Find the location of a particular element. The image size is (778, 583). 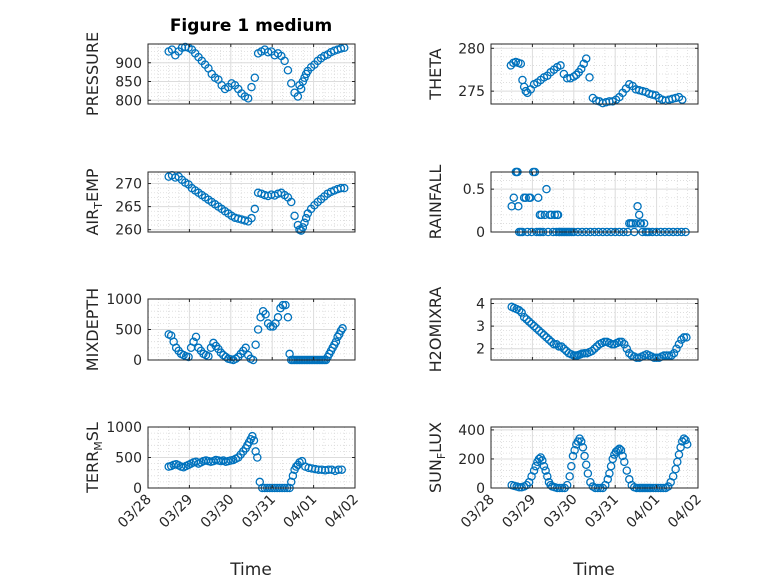

y-tick-label: 0.5 is located at coordinates (474, 190).